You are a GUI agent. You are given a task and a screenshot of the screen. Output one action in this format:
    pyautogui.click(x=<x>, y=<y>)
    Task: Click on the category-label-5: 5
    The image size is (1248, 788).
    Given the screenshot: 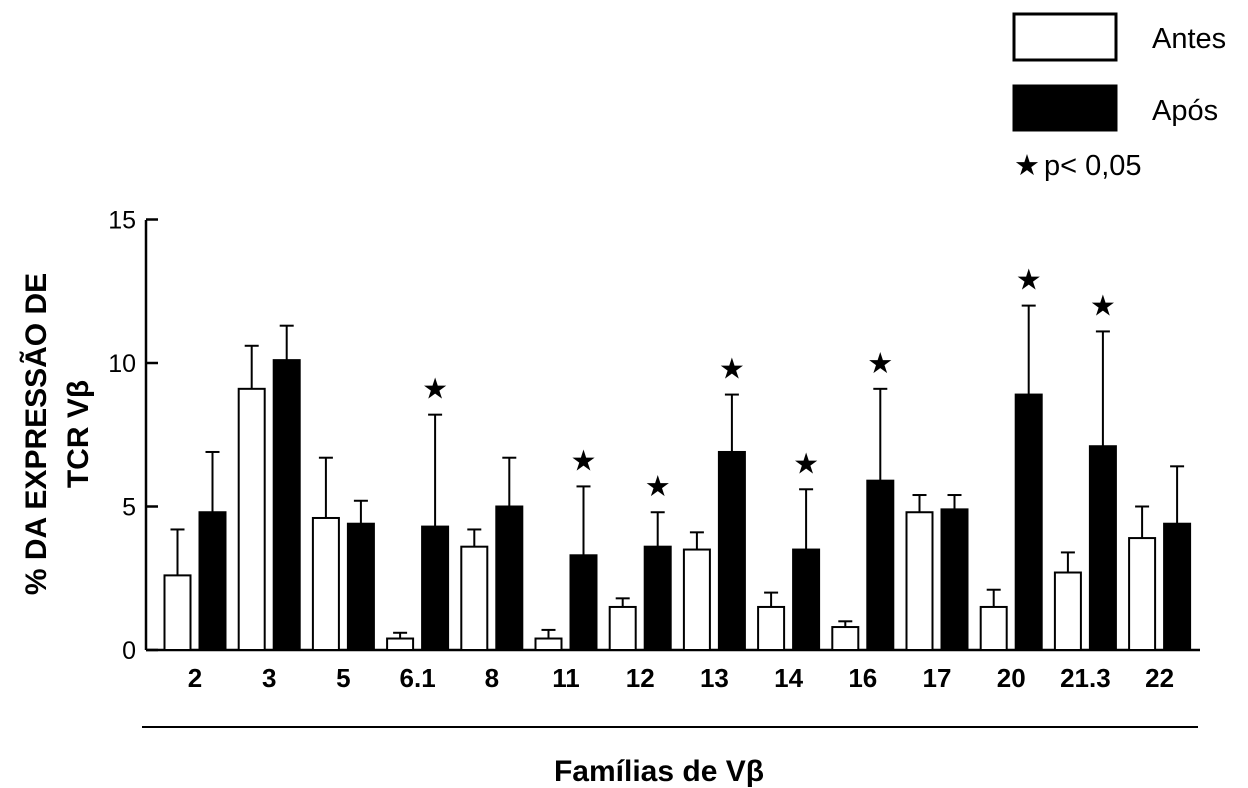 What is the action you would take?
    pyautogui.click(x=343, y=678)
    